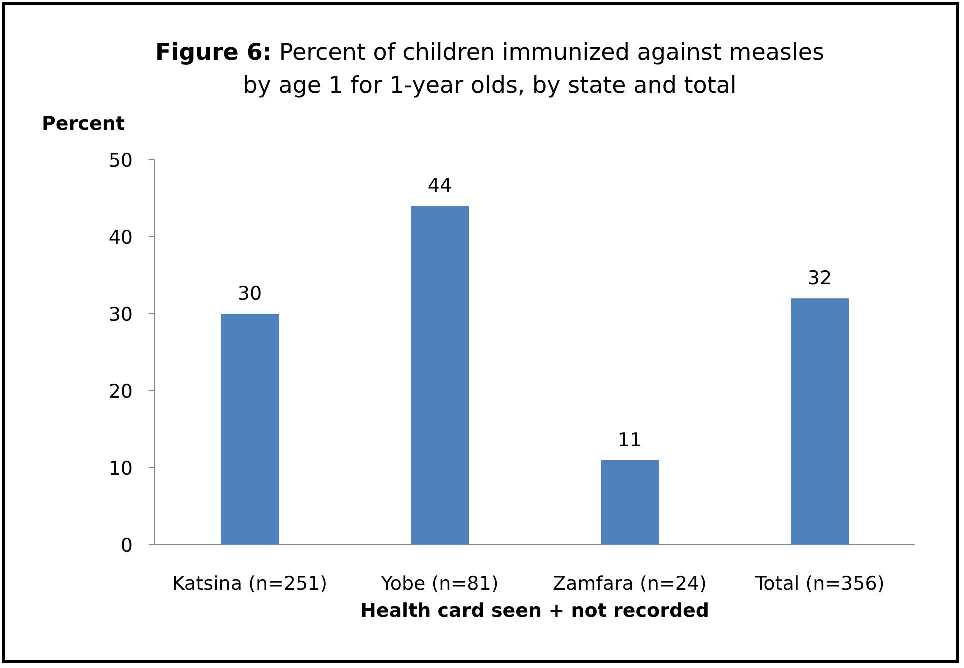  What do you see at coordinates (440, 186) in the screenshot?
I see `data-label: 44` at bounding box center [440, 186].